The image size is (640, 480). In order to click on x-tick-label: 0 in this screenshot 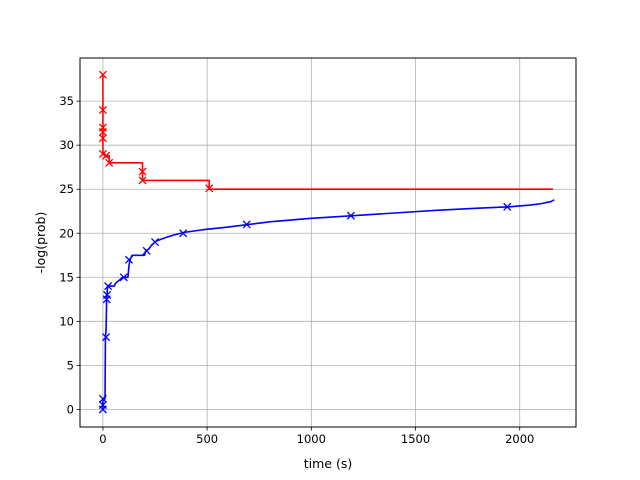, I will do `click(102, 439)`.